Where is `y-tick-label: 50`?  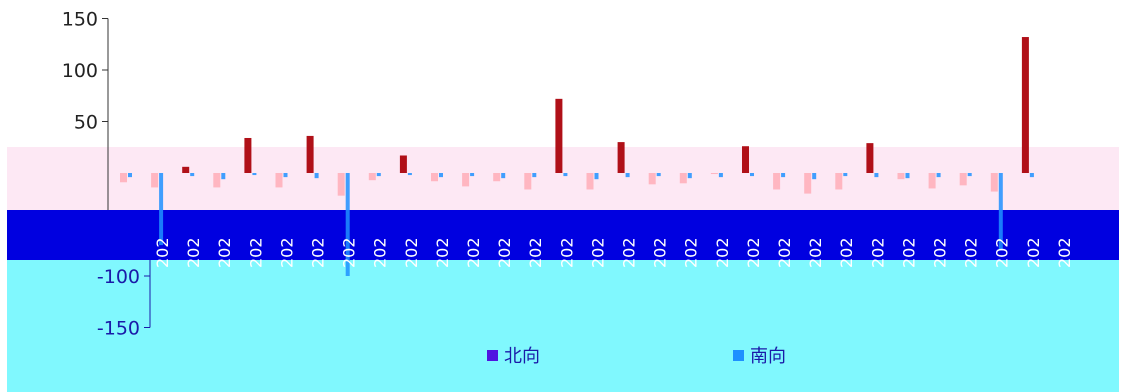
y-tick-label: 50 is located at coordinates (86, 123).